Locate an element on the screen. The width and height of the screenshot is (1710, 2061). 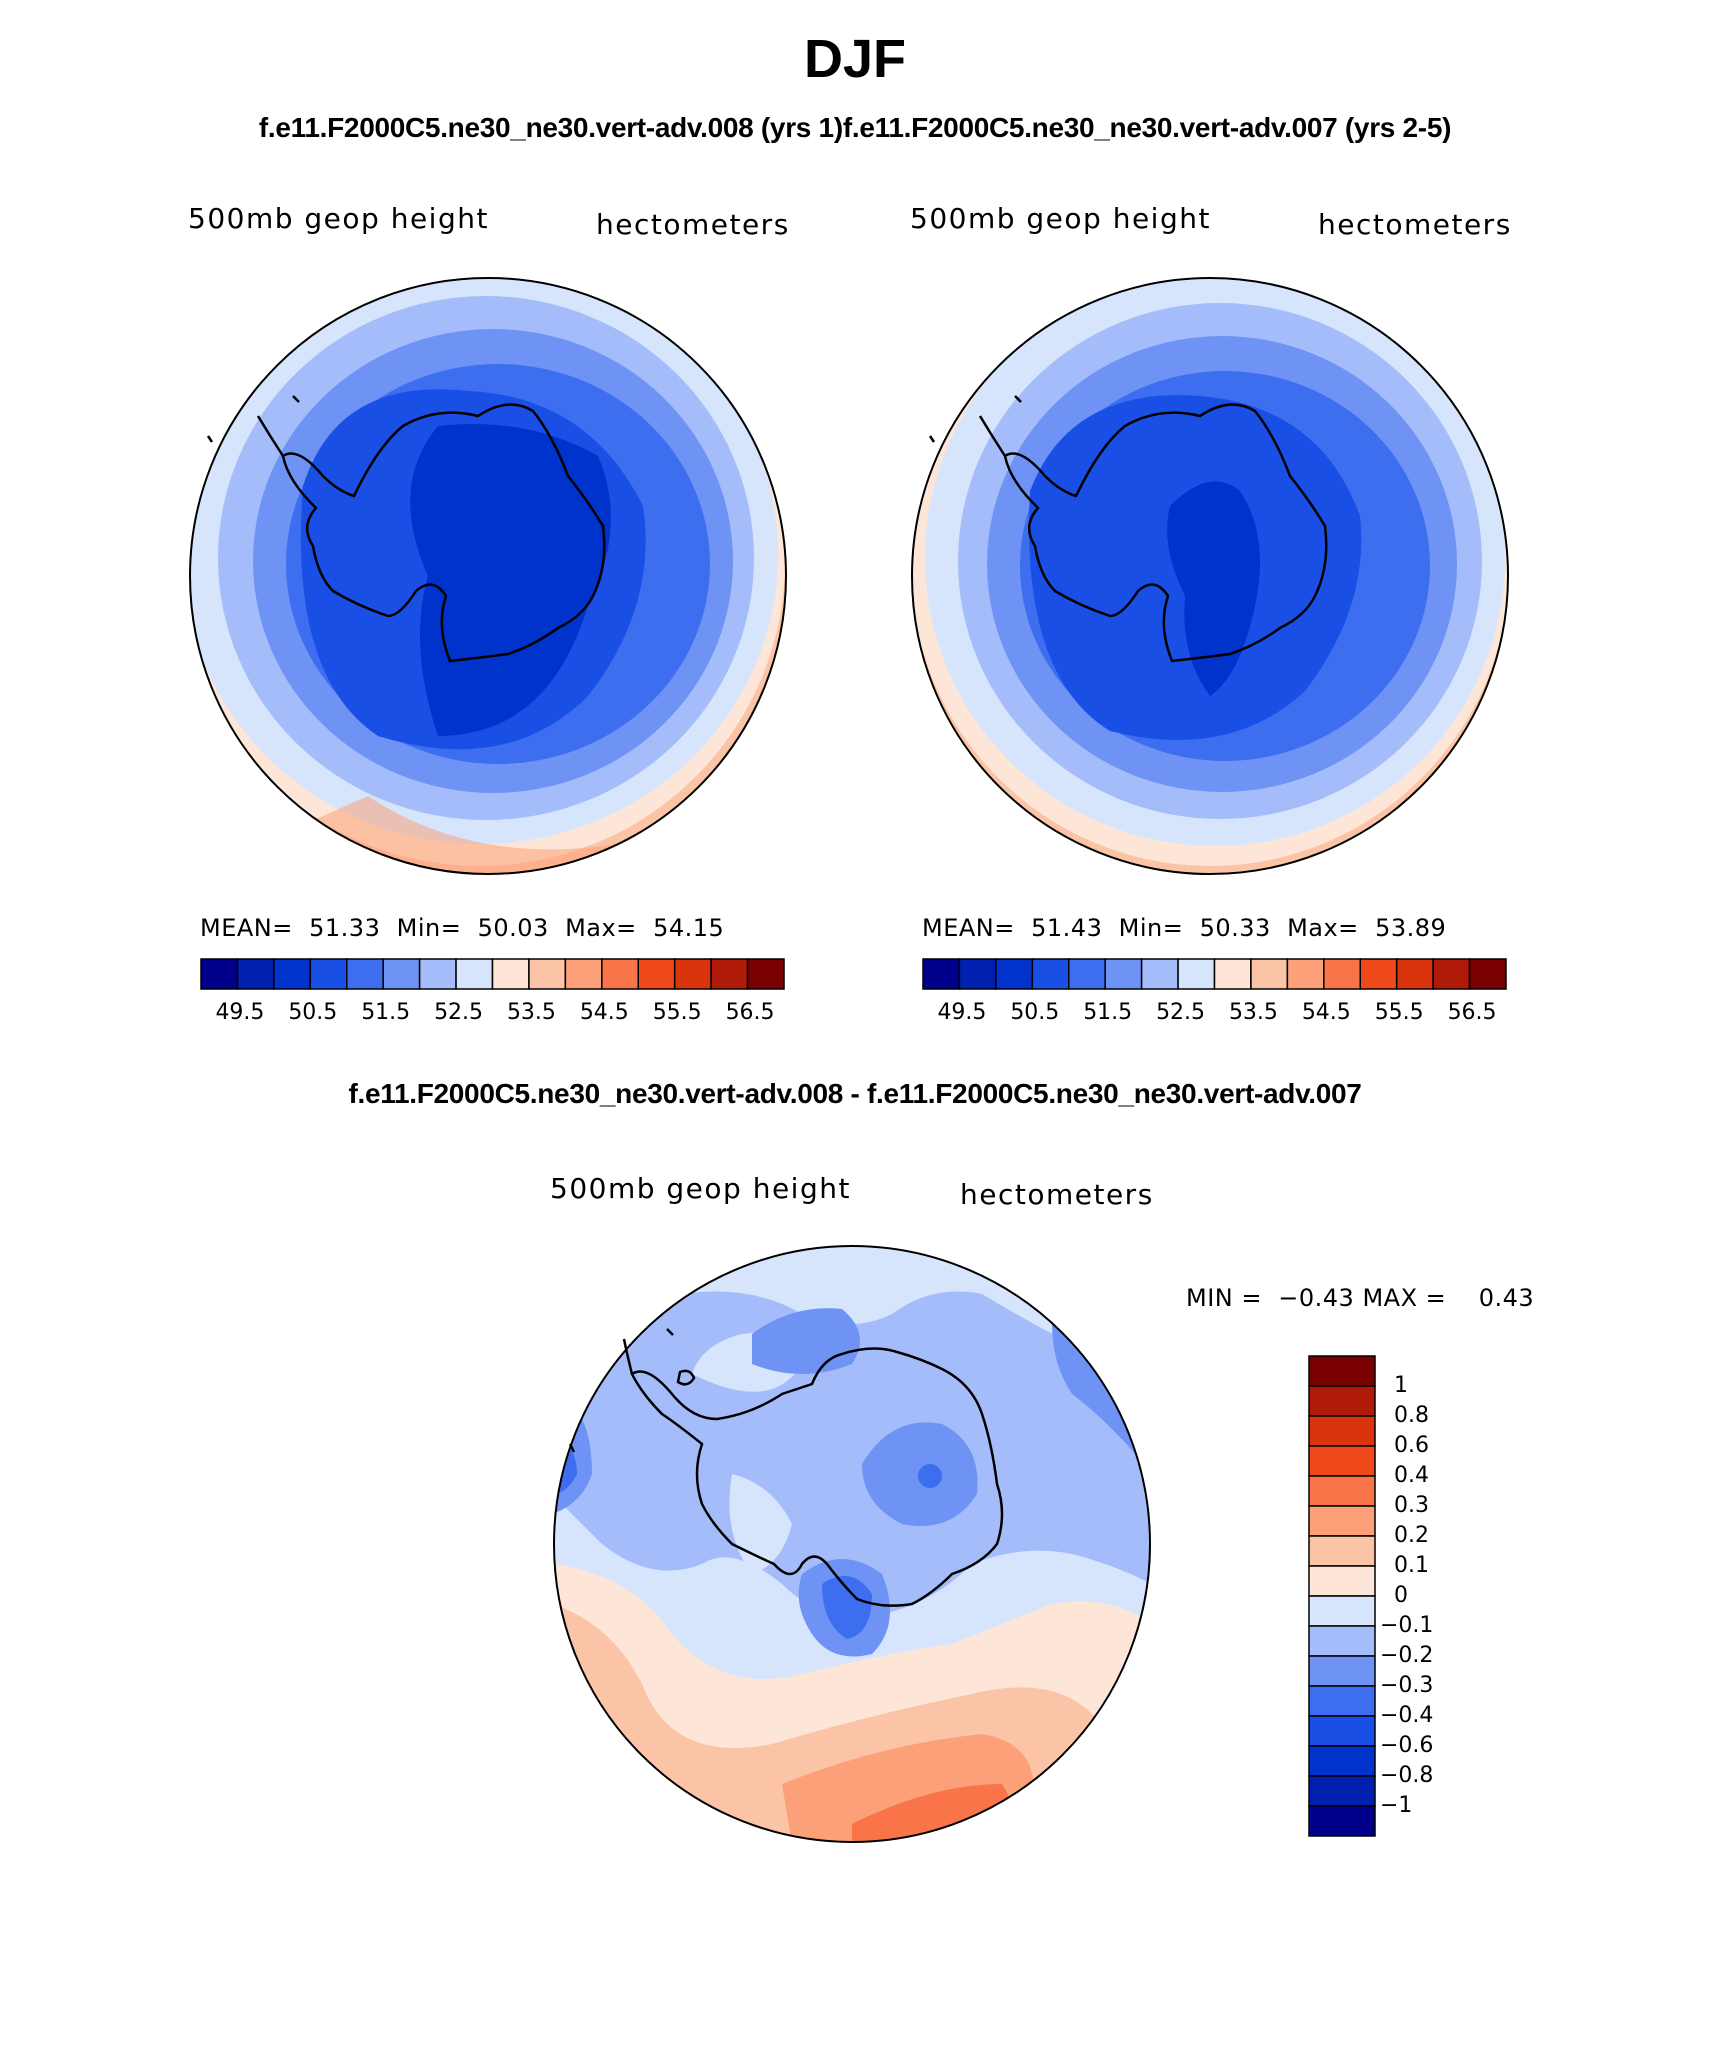
colorbar-tick-label: 0.2 is located at coordinates (1411, 1535).